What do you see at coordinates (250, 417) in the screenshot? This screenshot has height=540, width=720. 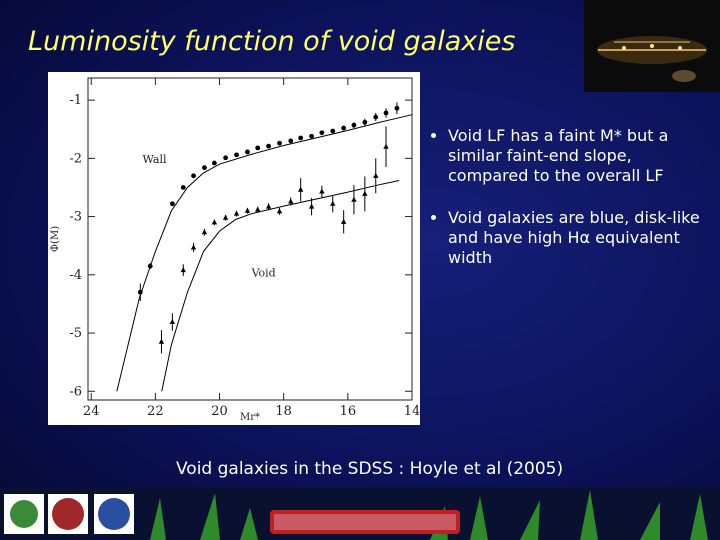 I see `x-axis-label: Mr*` at bounding box center [250, 417].